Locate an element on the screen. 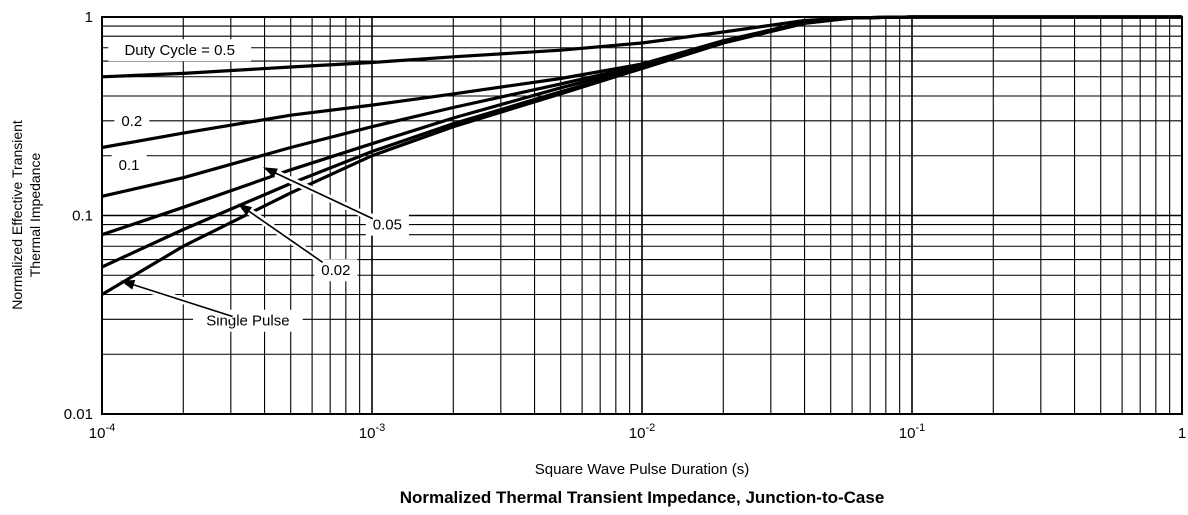 The height and width of the screenshot is (515, 1188). annotation-label-2: 0.1 is located at coordinates (129, 165).